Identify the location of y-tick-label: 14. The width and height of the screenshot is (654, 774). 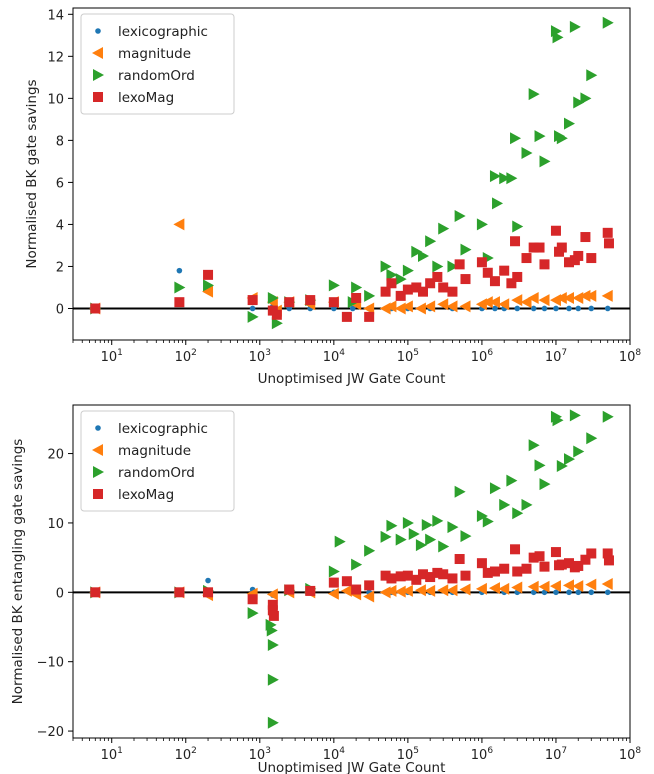
(55, 15).